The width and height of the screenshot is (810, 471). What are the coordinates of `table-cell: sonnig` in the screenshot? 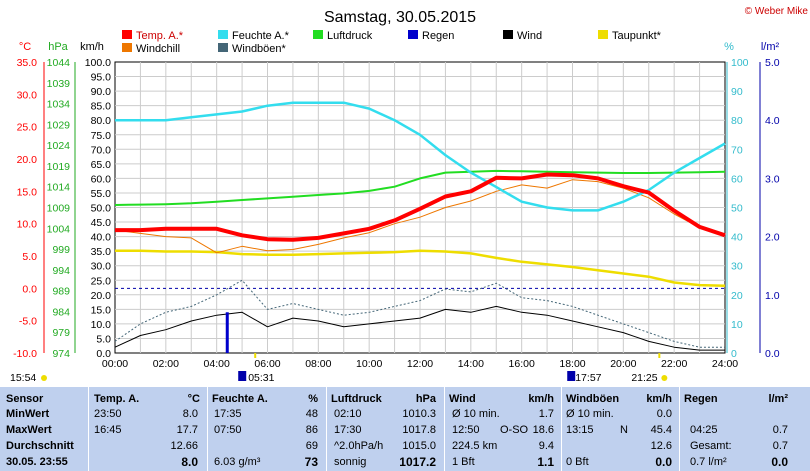 It's located at (350, 462).